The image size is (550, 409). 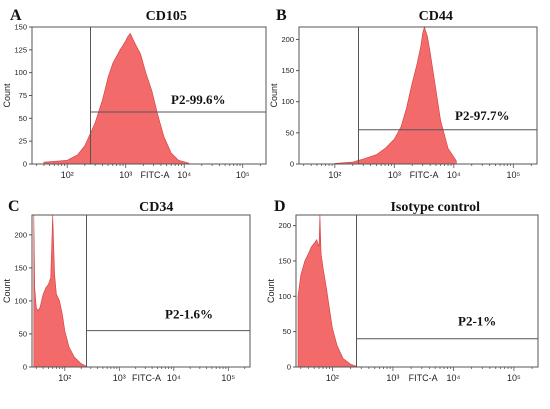 What do you see at coordinates (284, 260) in the screenshot?
I see `chart-d-y-tick-label: 150` at bounding box center [284, 260].